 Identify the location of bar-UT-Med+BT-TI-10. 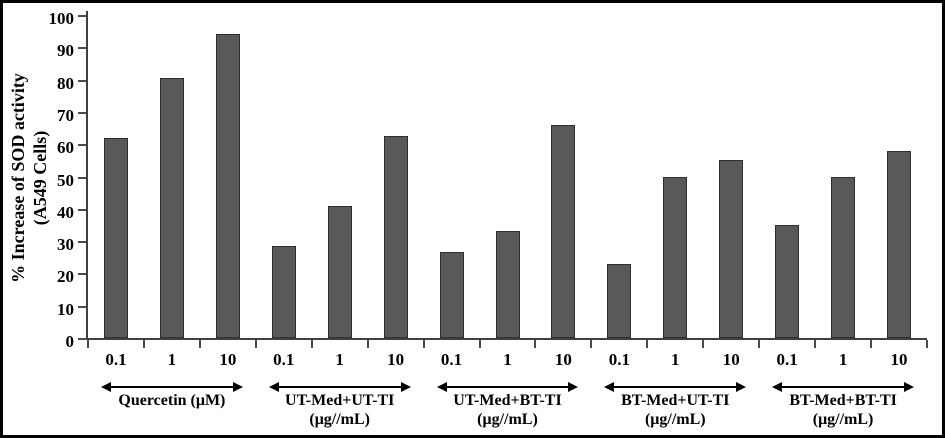
(563, 231).